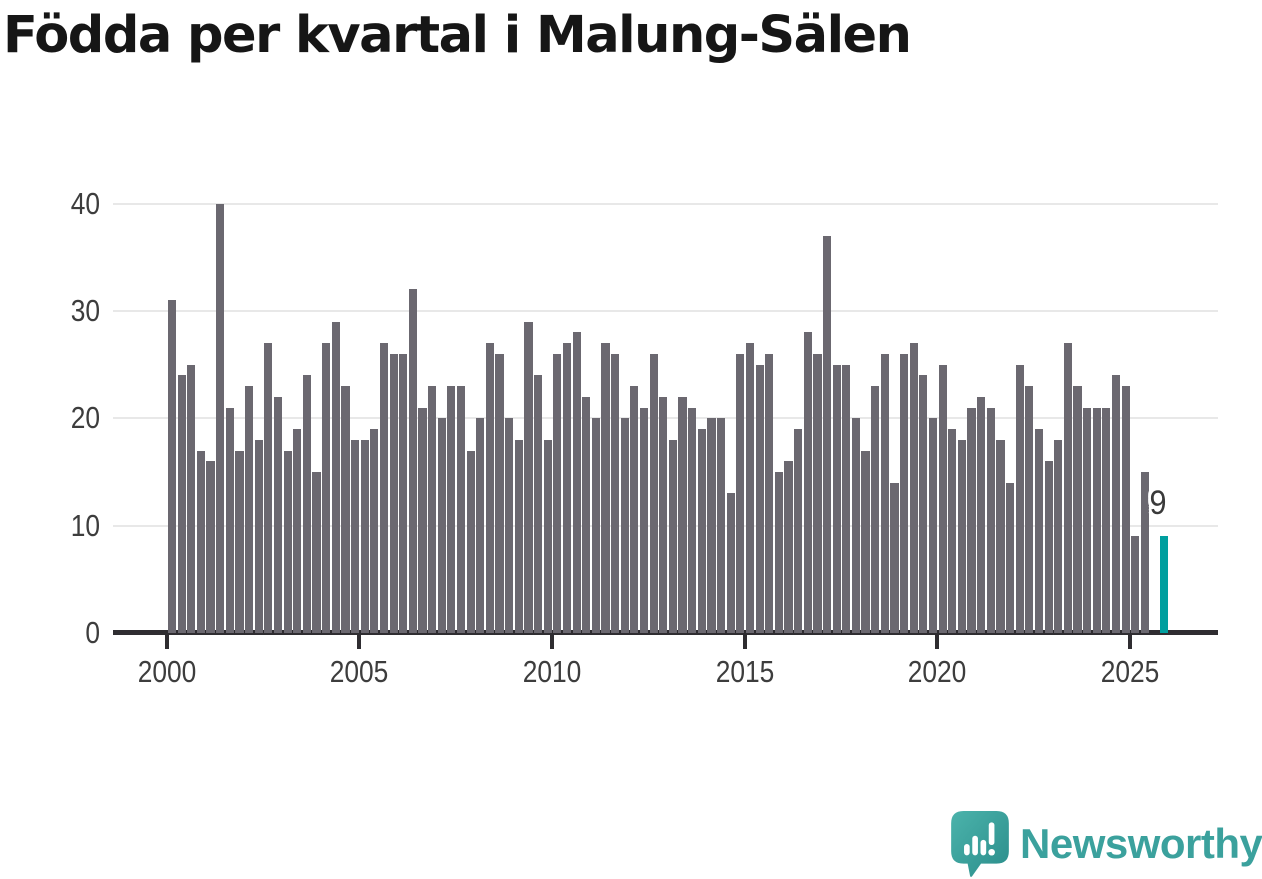  I want to click on bar-2008-q1, so click(480, 525).